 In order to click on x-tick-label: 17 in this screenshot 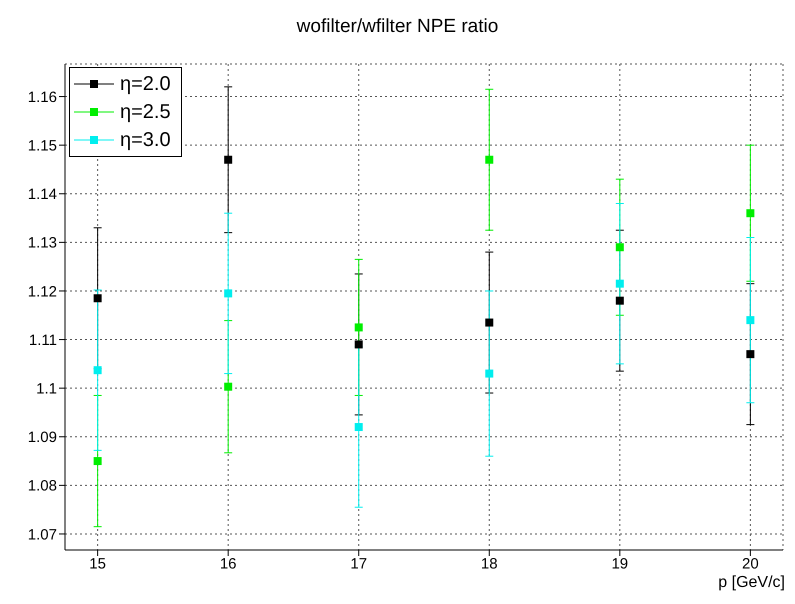, I will do `click(359, 564)`.